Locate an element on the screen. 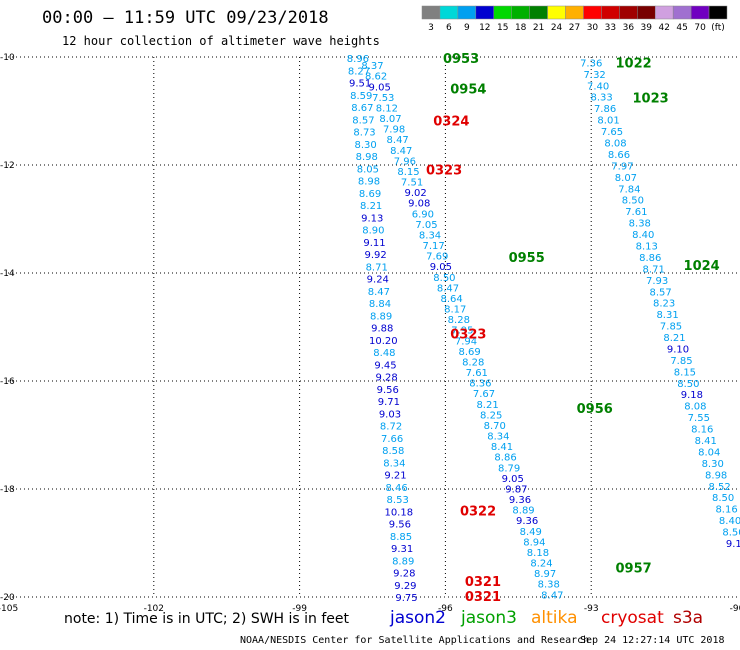 The image size is (740, 650). wave-height-point: 8.58 is located at coordinates (393, 451).